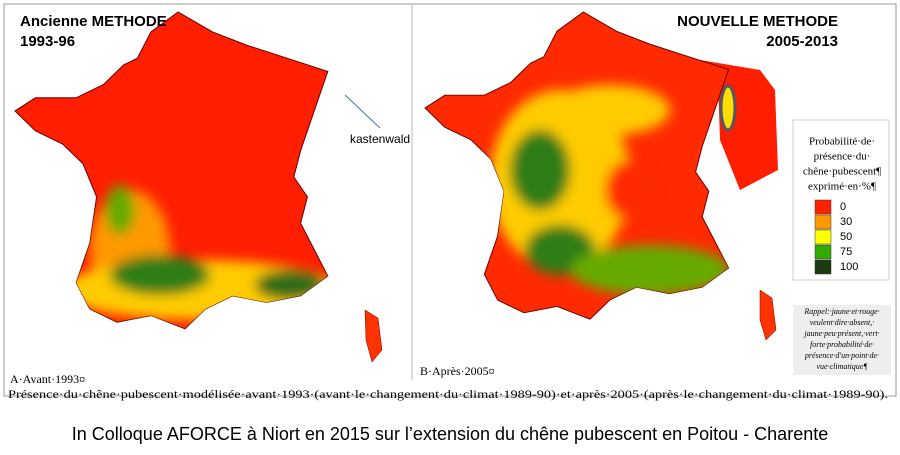  I want to click on note-line: vue·climatique¶, so click(841, 366).